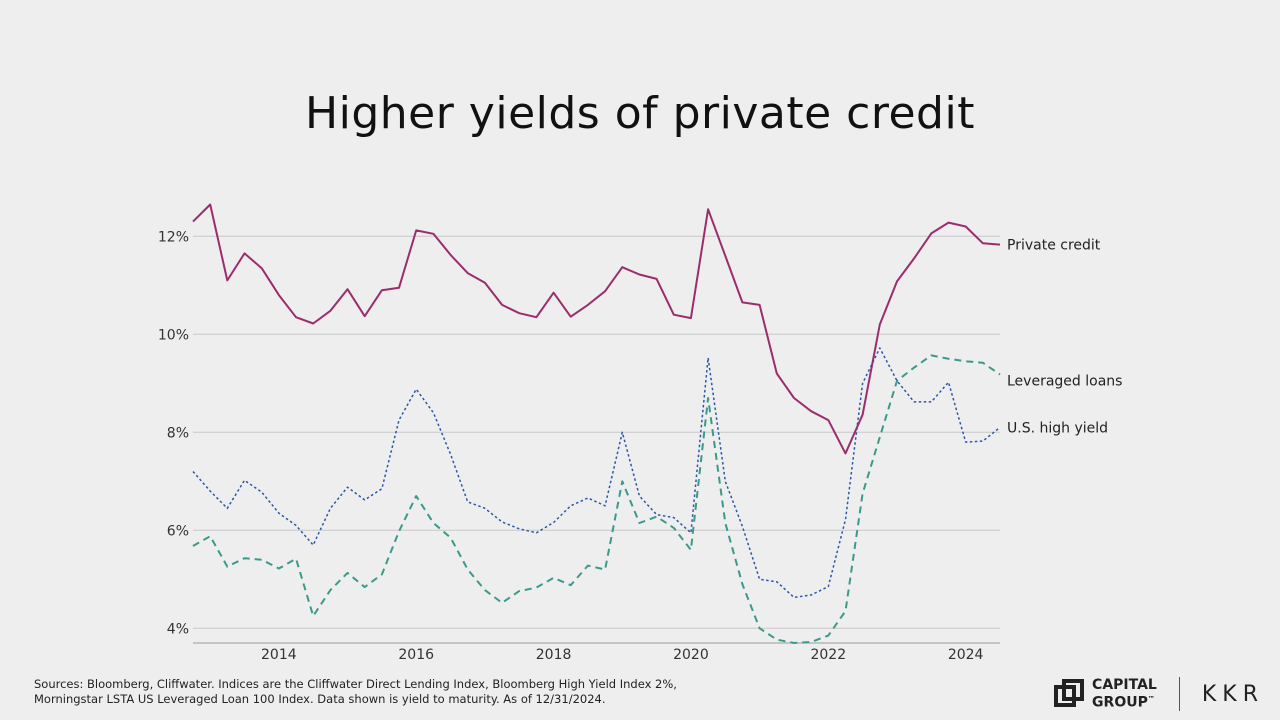 The height and width of the screenshot is (720, 1280). What do you see at coordinates (1179, 694) in the screenshot?
I see `logo-divider` at bounding box center [1179, 694].